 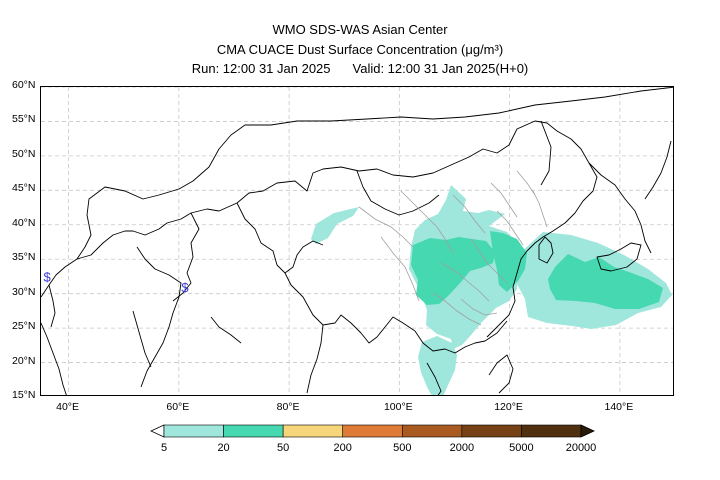 I want to click on lat-tick-label: 25°N, so click(x=24, y=326).